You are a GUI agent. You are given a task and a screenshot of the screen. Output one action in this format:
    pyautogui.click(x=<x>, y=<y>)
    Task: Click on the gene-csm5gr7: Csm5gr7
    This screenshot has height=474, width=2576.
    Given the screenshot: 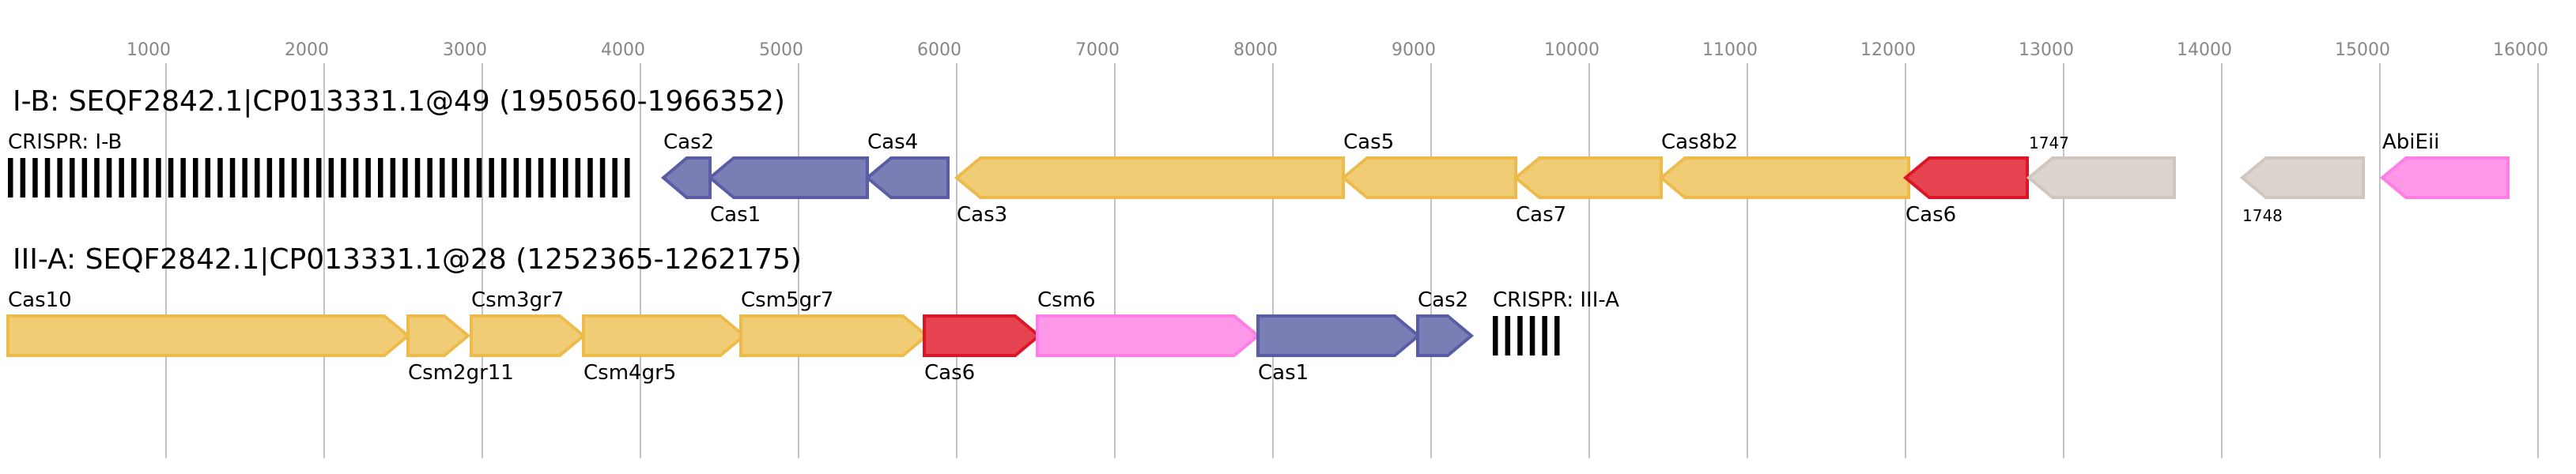 What is the action you would take?
    pyautogui.click(x=834, y=323)
    